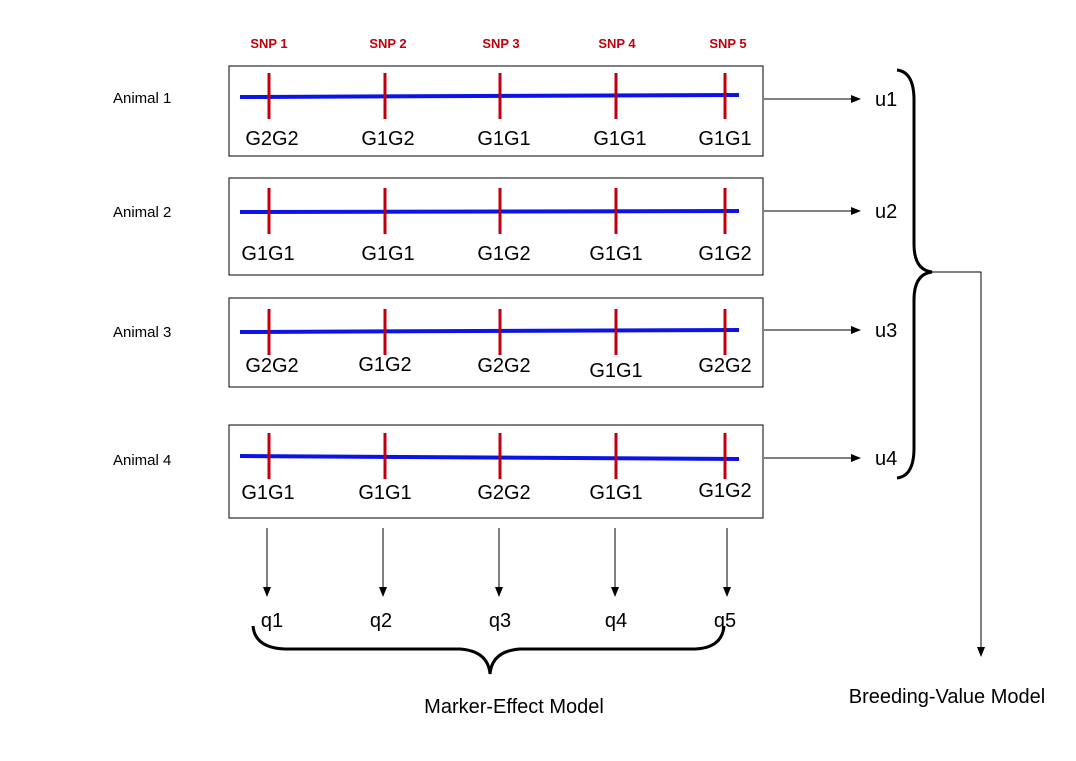 The height and width of the screenshot is (761, 1076). What do you see at coordinates (272, 621) in the screenshot?
I see `marker-effect-label: q1` at bounding box center [272, 621].